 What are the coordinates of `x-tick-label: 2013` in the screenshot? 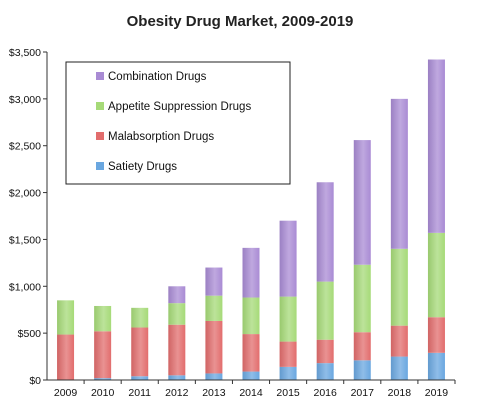 It's located at (214, 393).